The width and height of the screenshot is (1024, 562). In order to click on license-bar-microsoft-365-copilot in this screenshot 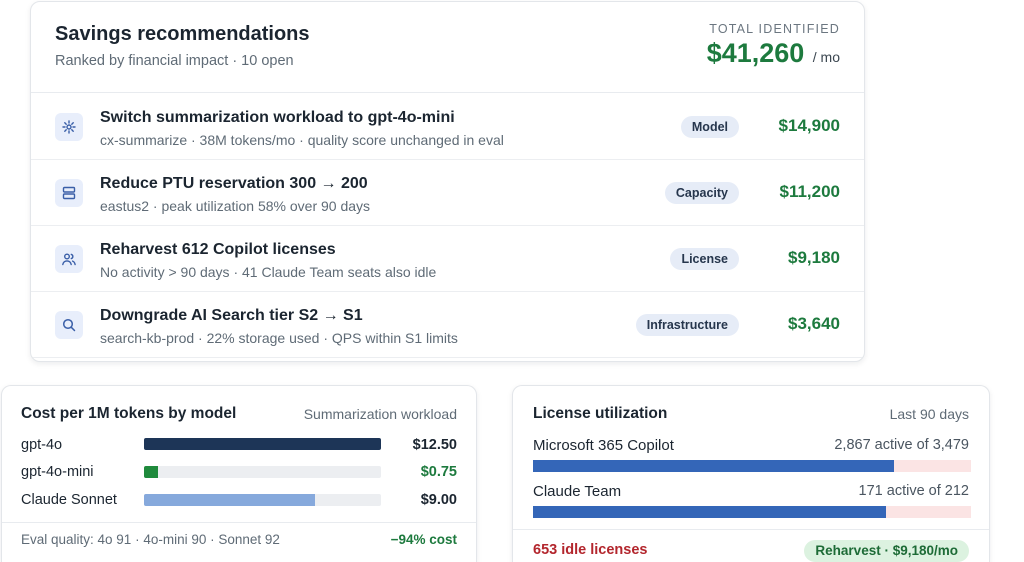, I will do `click(713, 466)`.